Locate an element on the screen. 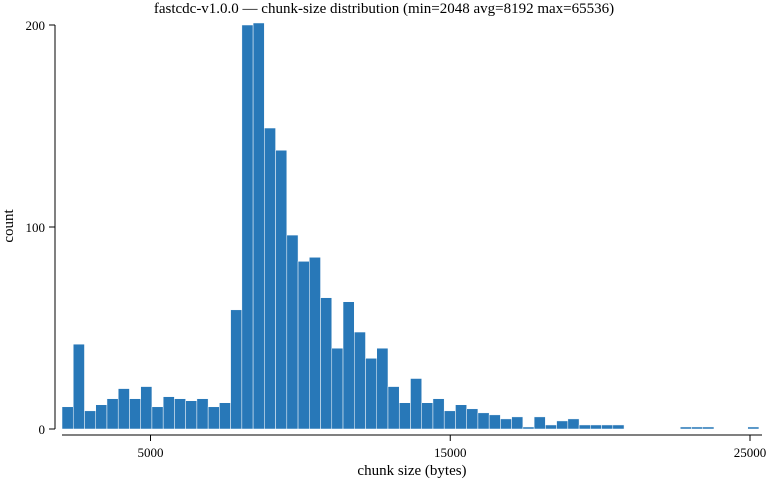  x-tick-label: 5000 is located at coordinates (150, 452).